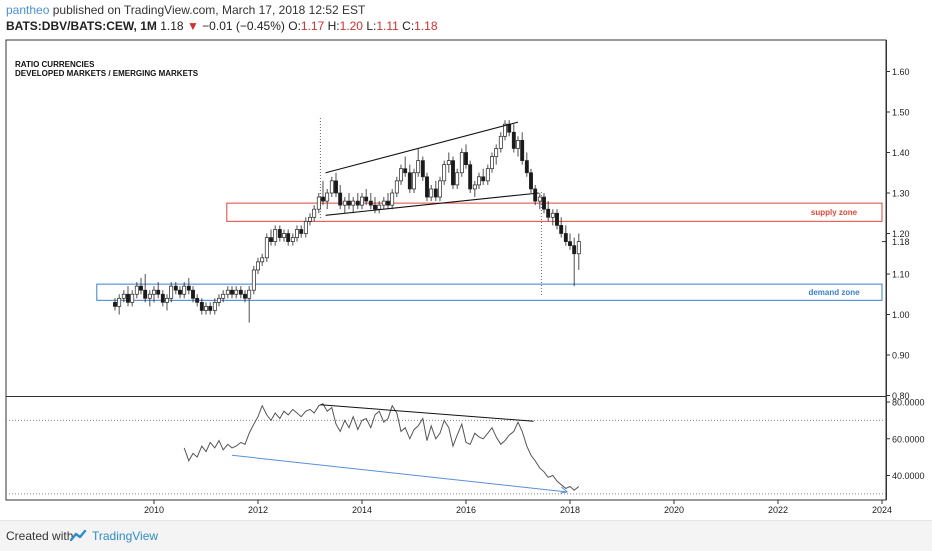 This screenshot has height=551, width=932. I want to click on x-tick-label: 2016, so click(466, 510).